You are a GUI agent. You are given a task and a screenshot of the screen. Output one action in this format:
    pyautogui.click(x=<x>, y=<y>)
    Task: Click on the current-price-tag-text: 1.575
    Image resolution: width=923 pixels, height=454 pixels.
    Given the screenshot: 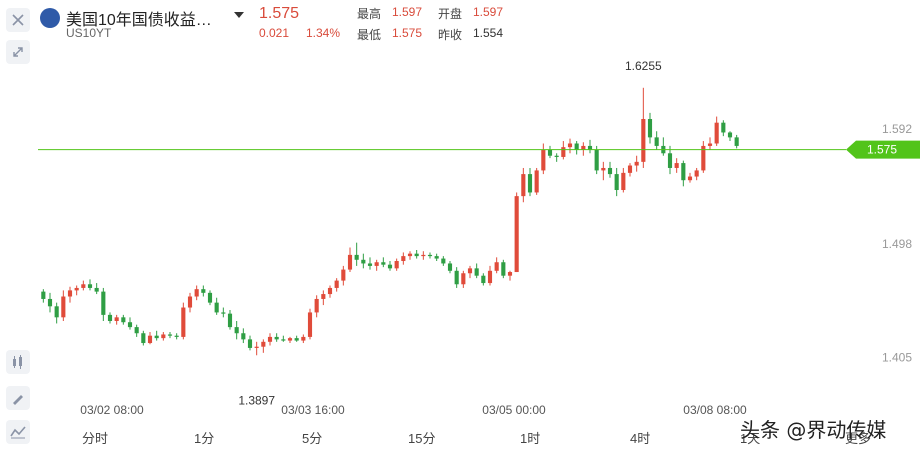 What is the action you would take?
    pyautogui.click(x=882, y=150)
    